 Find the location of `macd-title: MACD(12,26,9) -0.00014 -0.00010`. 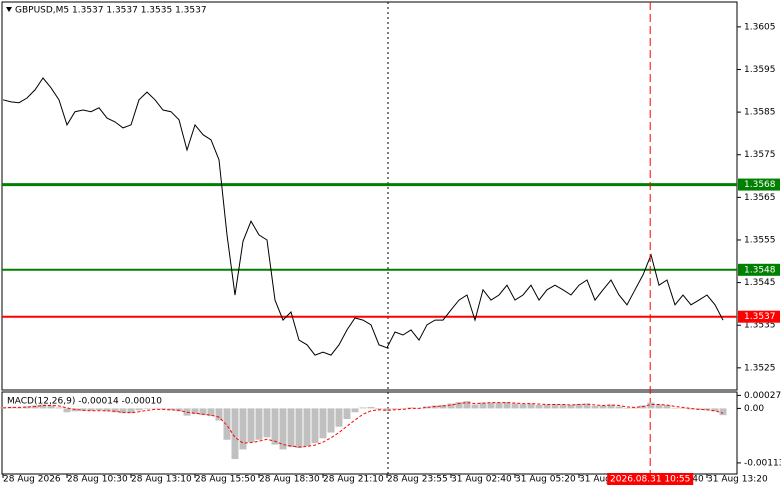

macd-title: MACD(12,26,9) -0.00014 -0.00010 is located at coordinates (84, 402).